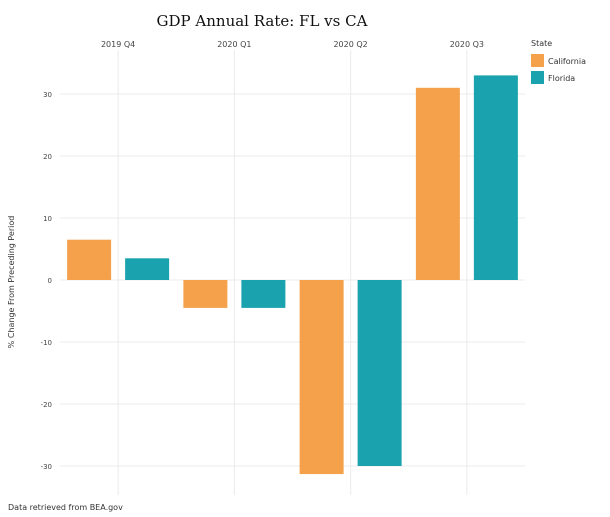 Image resolution: width=610 pixels, height=517 pixels. Describe the element at coordinates (567, 61) in the screenshot. I see `legend-label: California` at that location.